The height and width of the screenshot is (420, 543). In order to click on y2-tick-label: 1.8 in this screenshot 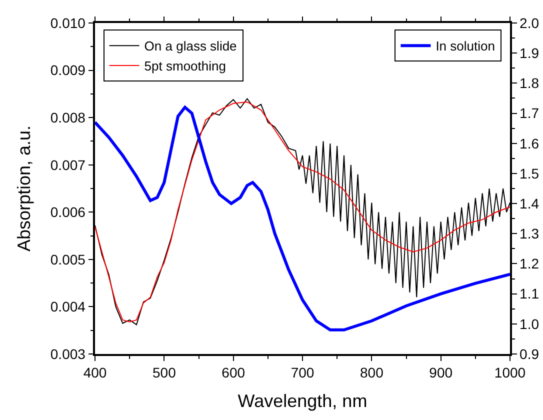, I will do `click(530, 83)`.